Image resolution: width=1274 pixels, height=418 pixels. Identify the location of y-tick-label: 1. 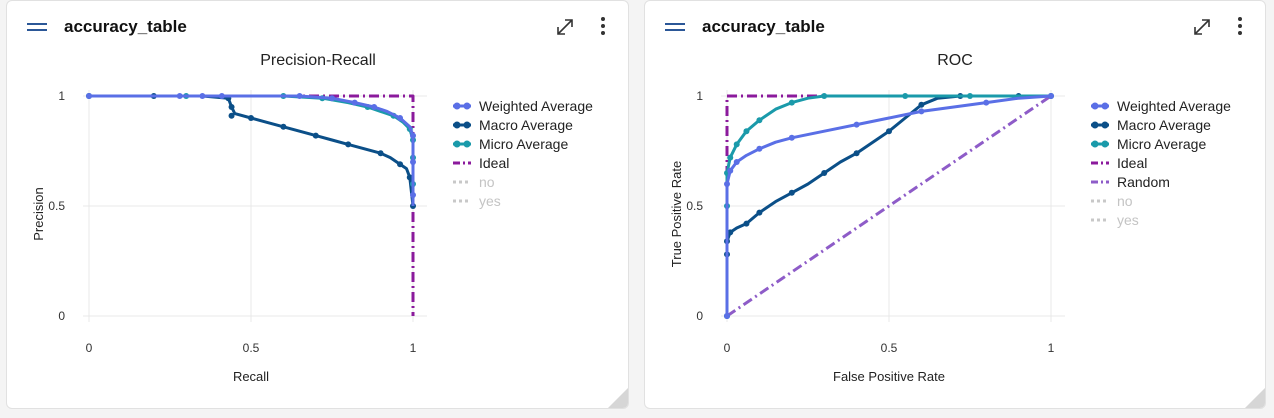
(699, 96).